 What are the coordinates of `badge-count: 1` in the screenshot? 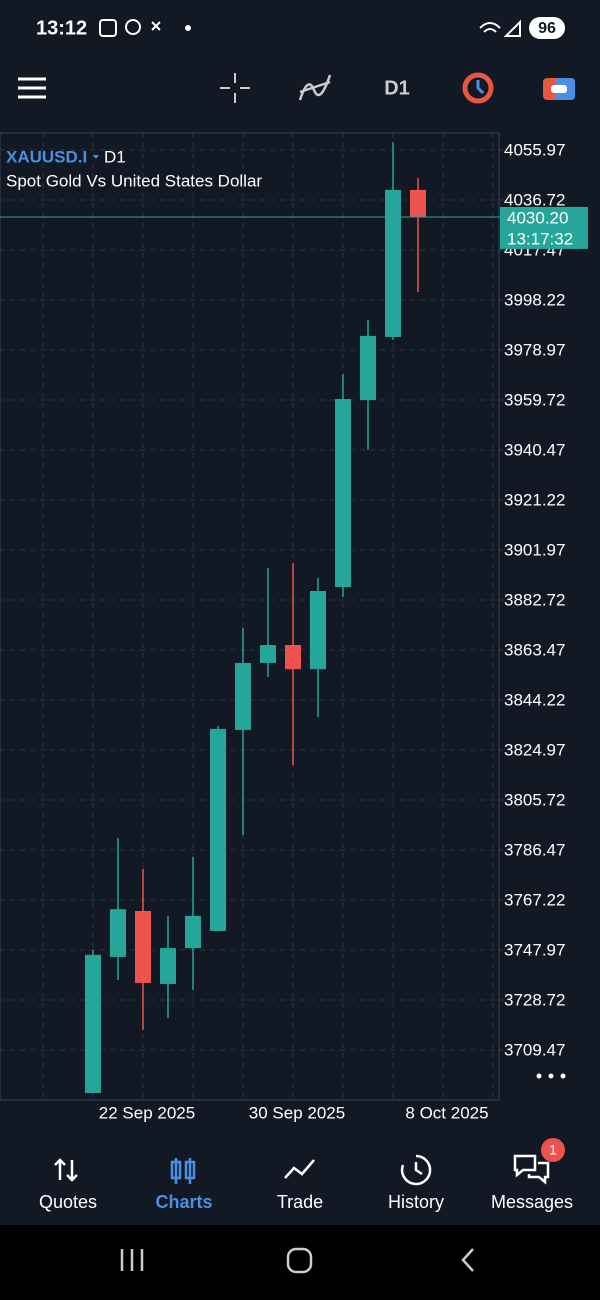 It's located at (553, 1150).